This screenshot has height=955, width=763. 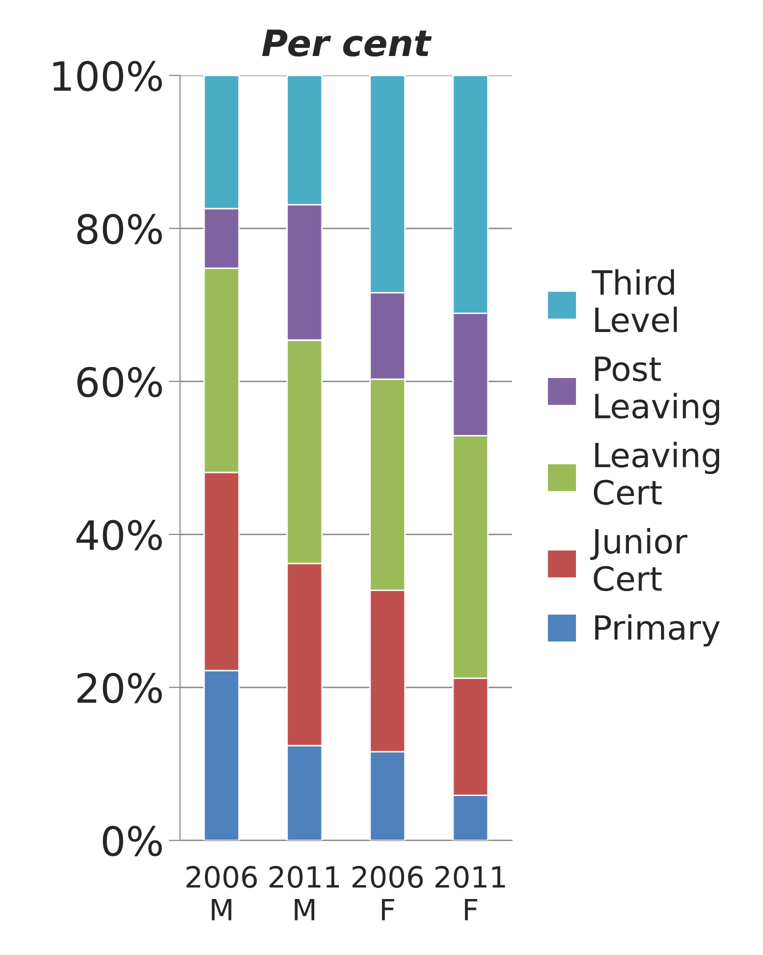 What do you see at coordinates (107, 76) in the screenshot?
I see `y-tick-label: 100%` at bounding box center [107, 76].